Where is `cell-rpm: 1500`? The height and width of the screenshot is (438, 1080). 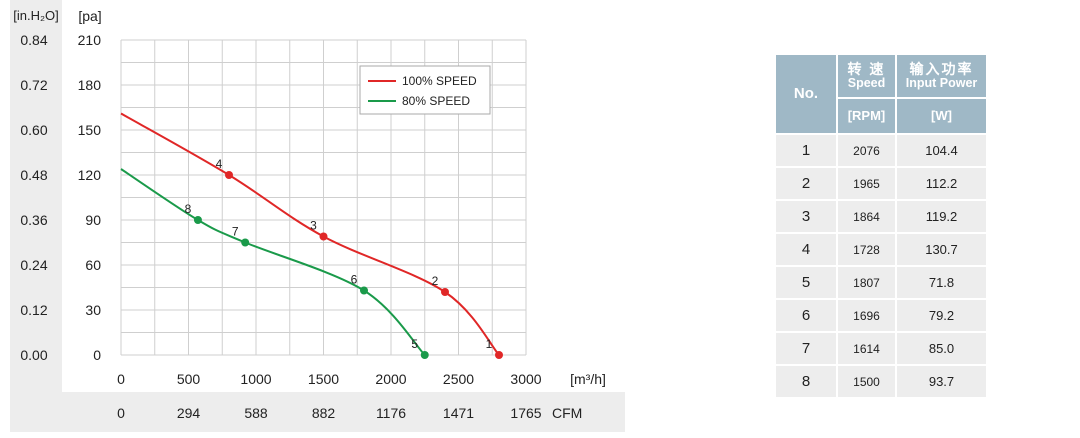 cell-rpm: 1500 is located at coordinates (867, 382).